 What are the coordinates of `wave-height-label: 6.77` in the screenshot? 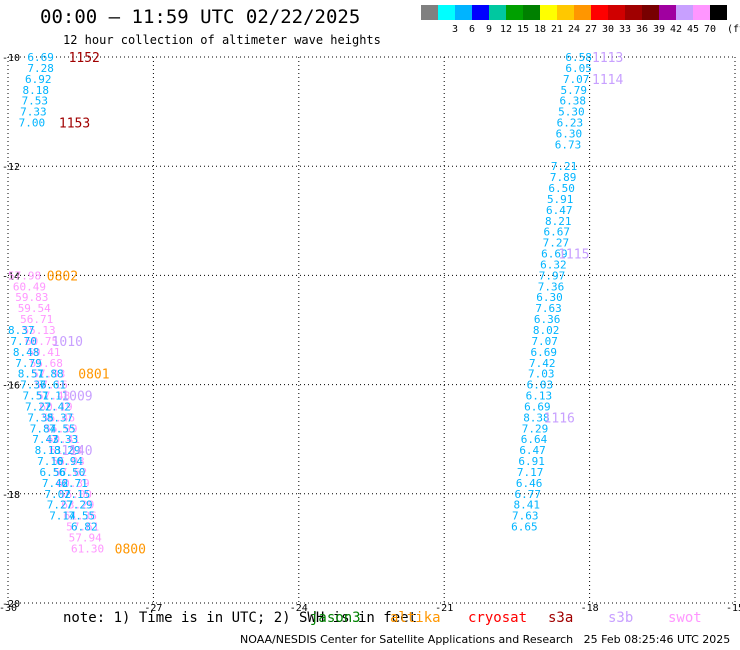 It's located at (527, 494).